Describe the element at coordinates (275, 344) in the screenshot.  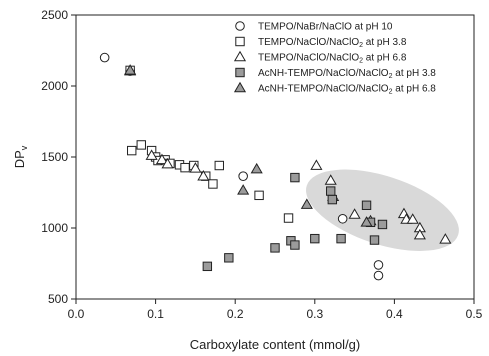
I see `x-axis-title: Carboxylate content (mmol/g)` at that location.